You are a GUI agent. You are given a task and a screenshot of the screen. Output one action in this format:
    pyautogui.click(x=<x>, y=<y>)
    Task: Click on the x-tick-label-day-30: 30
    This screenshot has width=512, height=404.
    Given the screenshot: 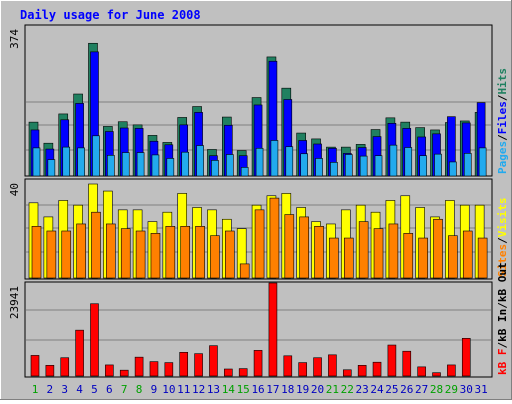 What is the action you would take?
    pyautogui.click(x=466, y=389)
    